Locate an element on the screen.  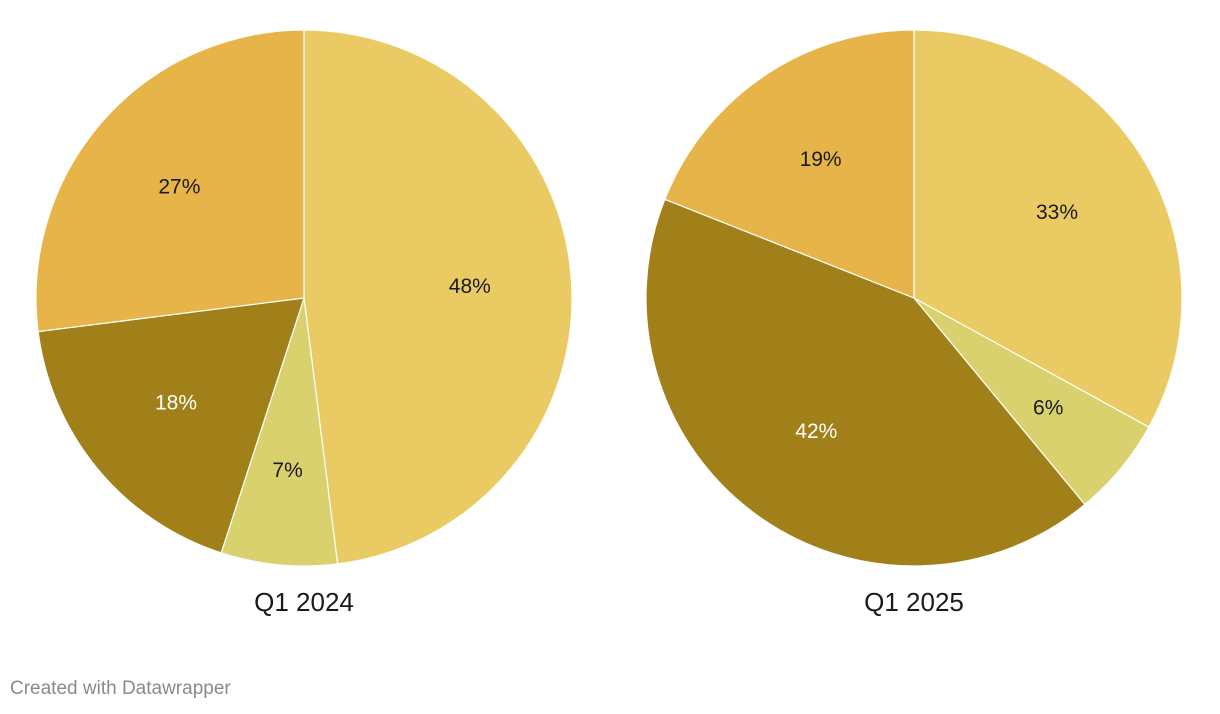
slice-label: 27% is located at coordinates (179, 187).